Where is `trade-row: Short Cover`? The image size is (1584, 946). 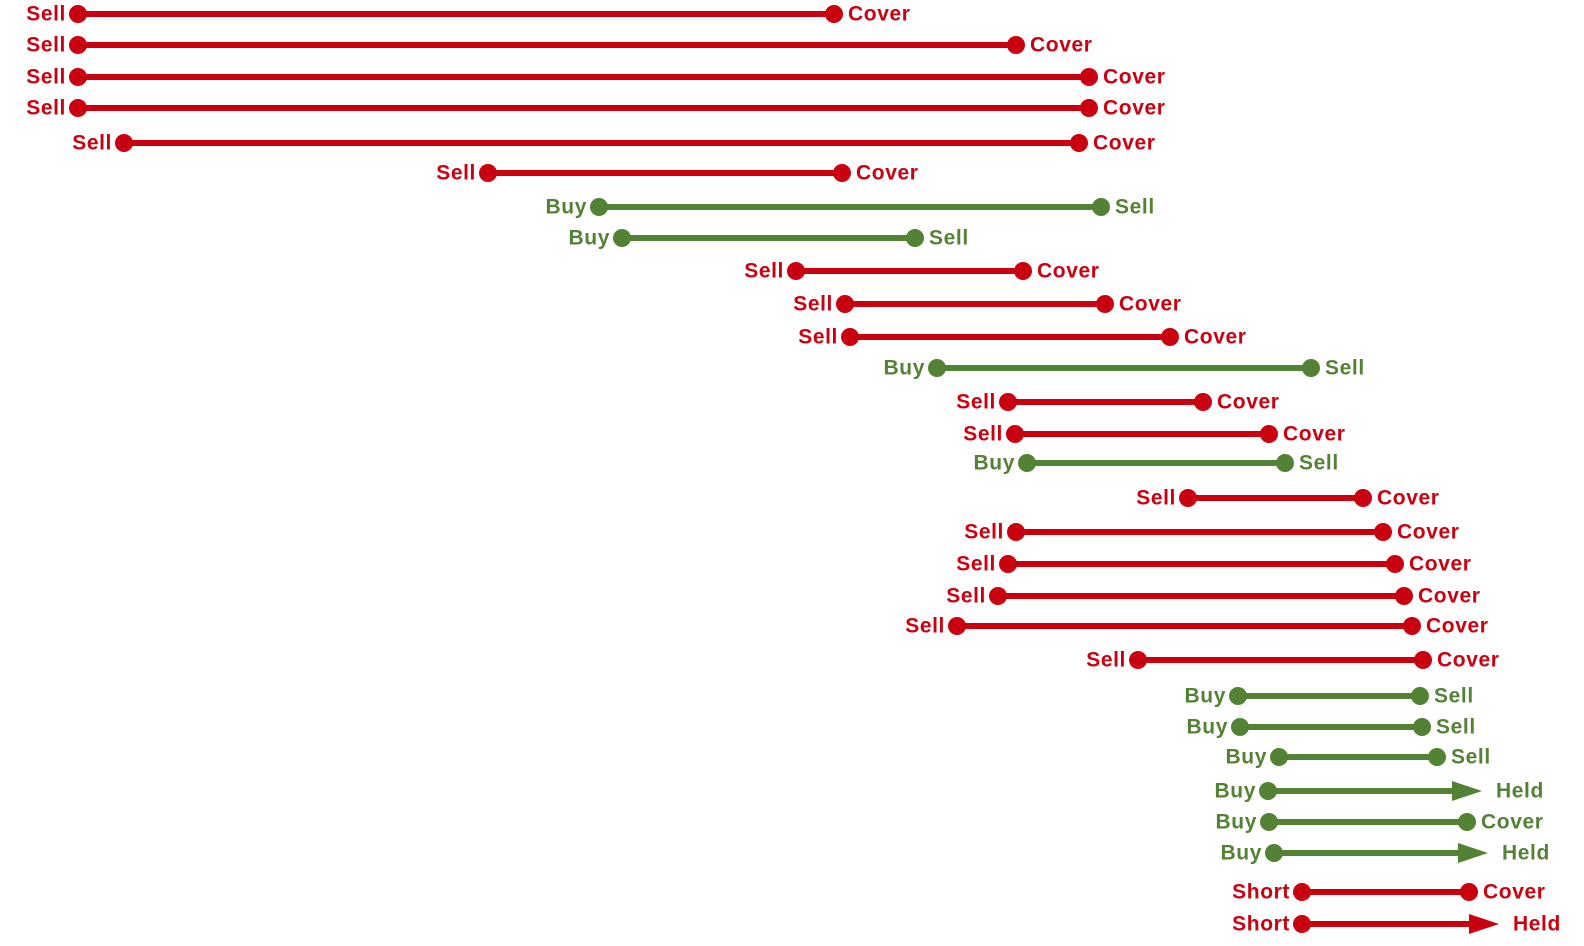
trade-row: Short Cover is located at coordinates (1388, 892).